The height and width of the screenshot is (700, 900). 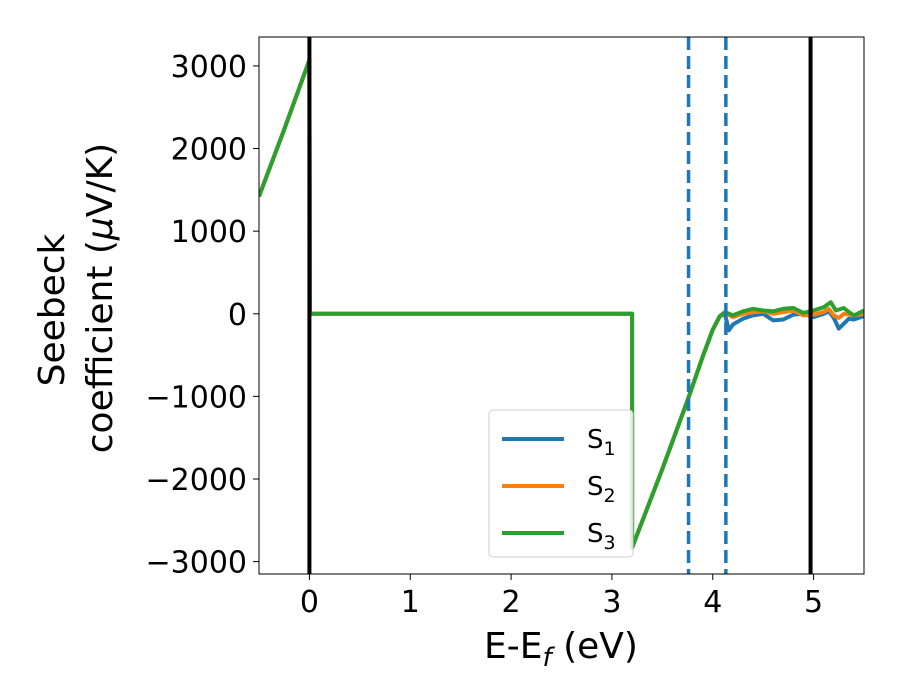 I want to click on y-axis-title-prefix: coefficient (, so click(x=100, y=346).